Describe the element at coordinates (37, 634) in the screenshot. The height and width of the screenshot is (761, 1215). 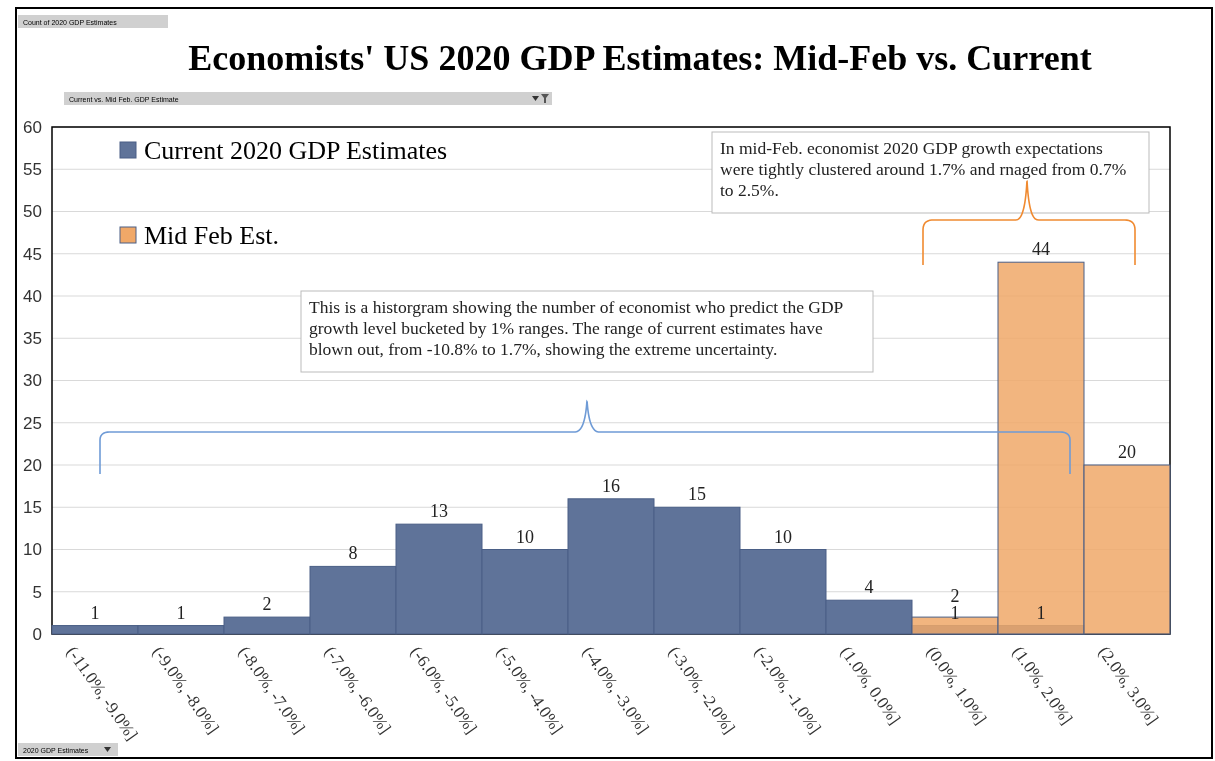
I see `y-tick-label: 0` at that location.